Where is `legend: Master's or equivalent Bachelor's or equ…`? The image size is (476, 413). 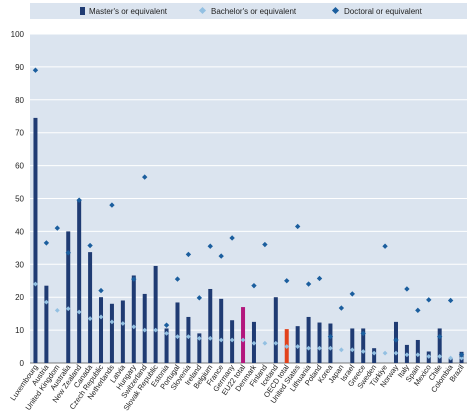
legend: Master's or equivalent Bachelor's or equ… is located at coordinates (251, 11).